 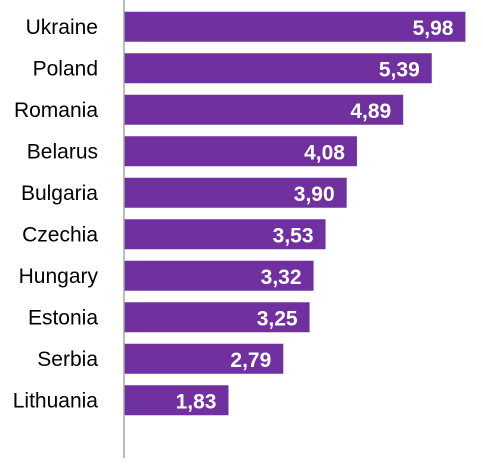 I want to click on bar-belarus, so click(x=240, y=151).